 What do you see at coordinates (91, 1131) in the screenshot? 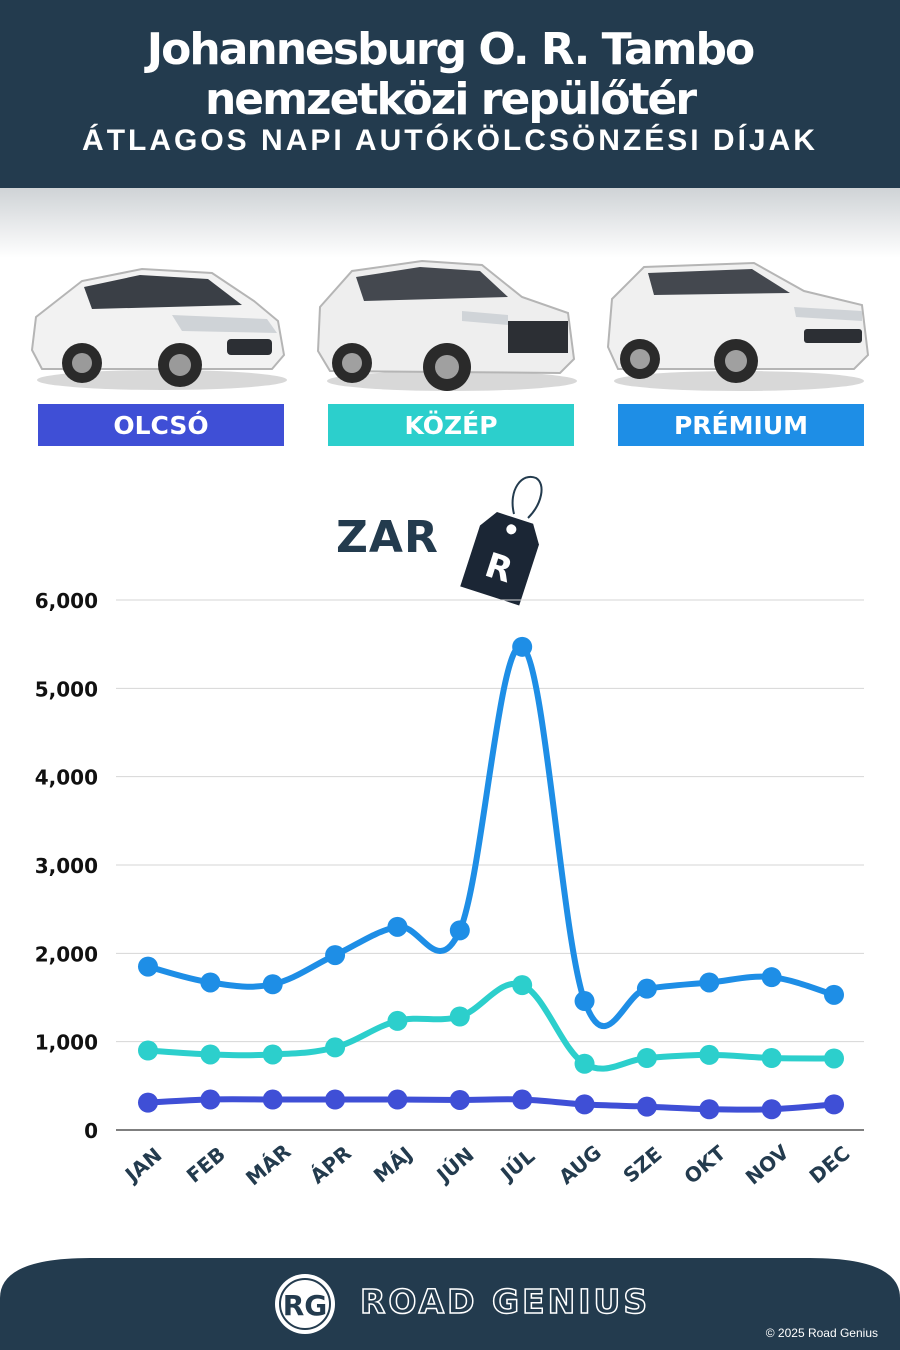
I see `y-tick-label: 0` at bounding box center [91, 1131].